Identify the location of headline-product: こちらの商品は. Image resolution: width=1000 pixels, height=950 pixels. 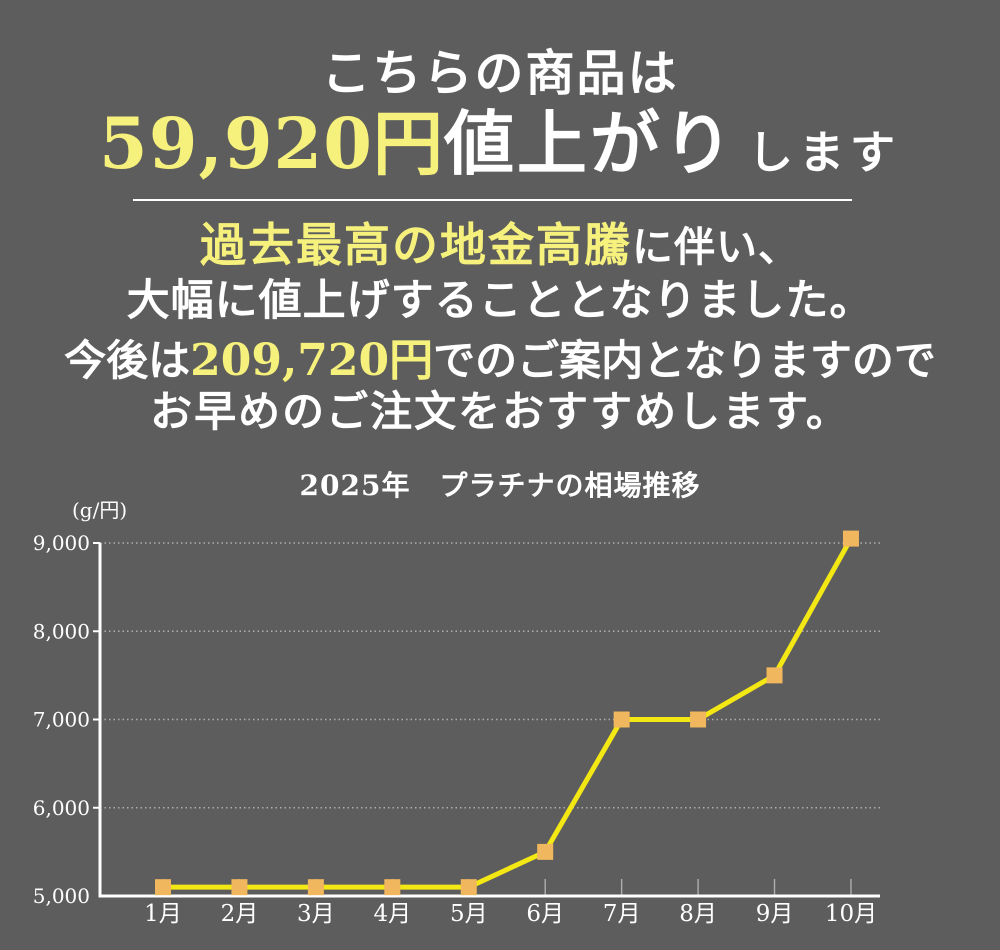
(500, 73).